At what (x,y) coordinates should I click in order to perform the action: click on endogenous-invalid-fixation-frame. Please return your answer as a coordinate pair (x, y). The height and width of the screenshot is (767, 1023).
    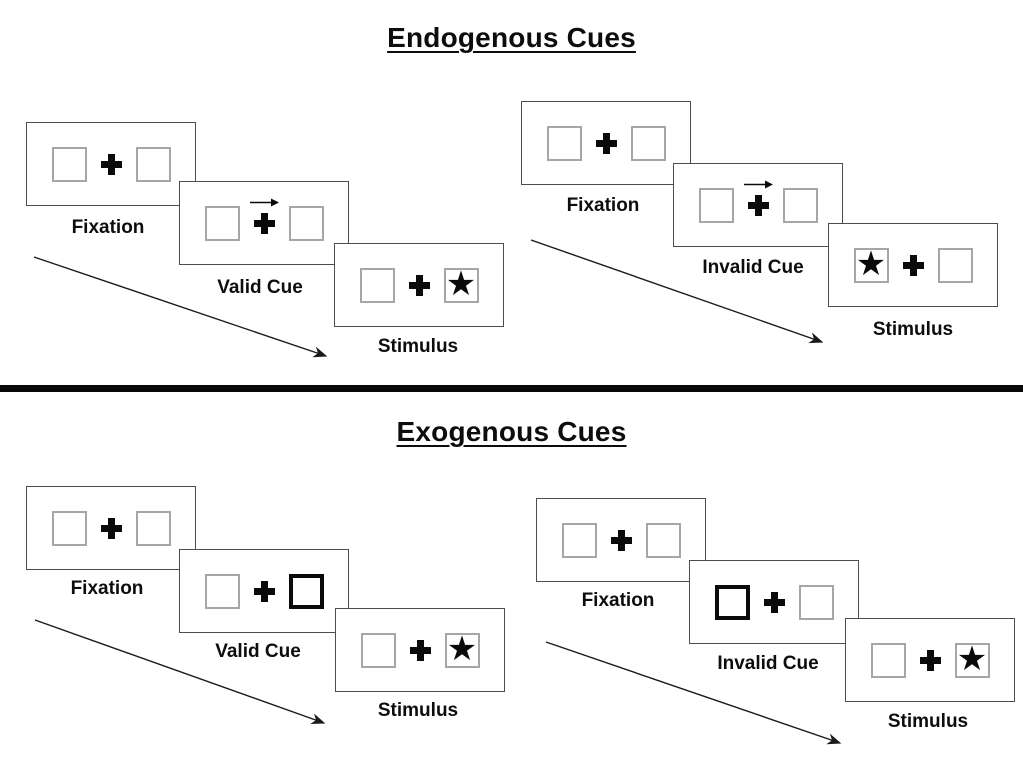
    Looking at the image, I should click on (606, 143).